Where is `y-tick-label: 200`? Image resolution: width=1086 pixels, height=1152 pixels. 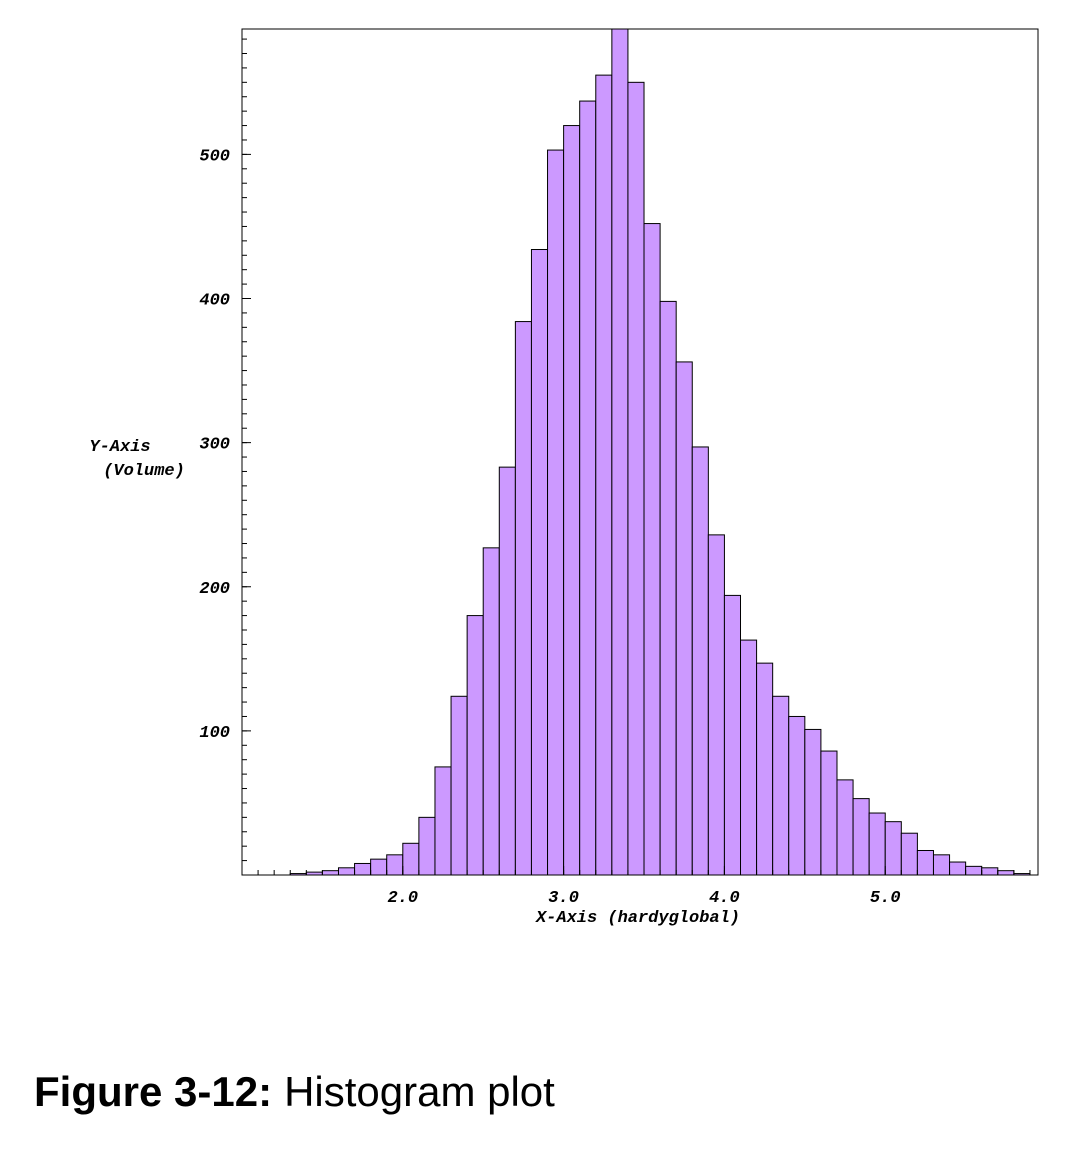
y-tick-label: 200 is located at coordinates (214, 589).